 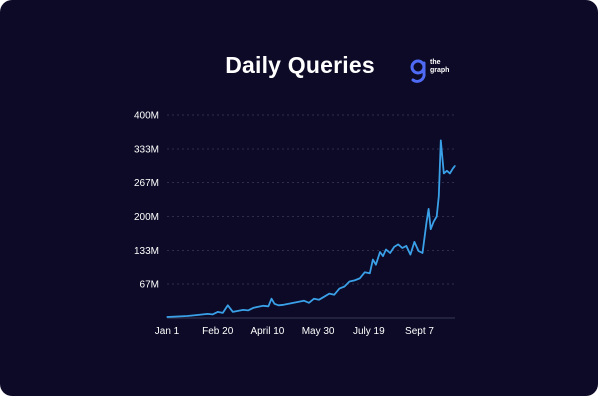 What do you see at coordinates (418, 71) in the screenshot?
I see `the-graph-logo-icon` at bounding box center [418, 71].